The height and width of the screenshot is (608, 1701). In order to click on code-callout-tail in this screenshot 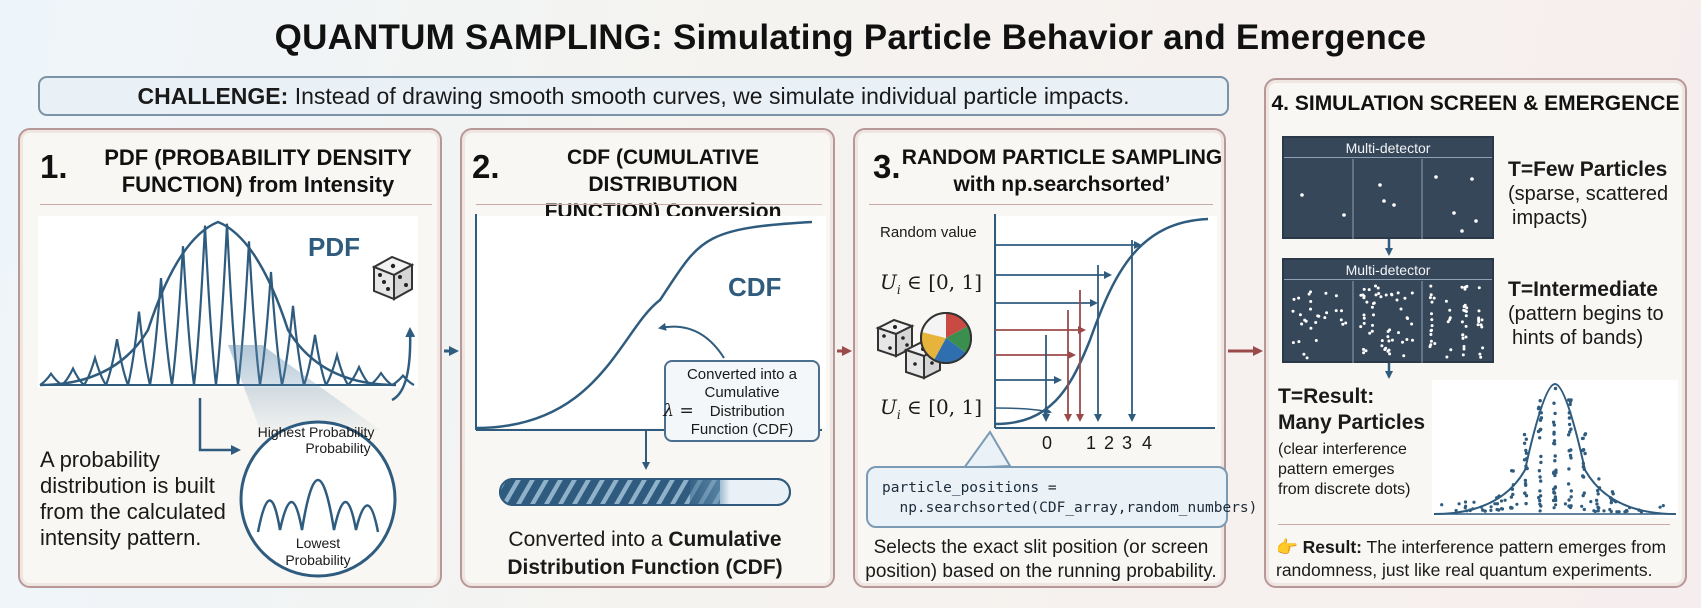, I will do `click(986, 450)`.